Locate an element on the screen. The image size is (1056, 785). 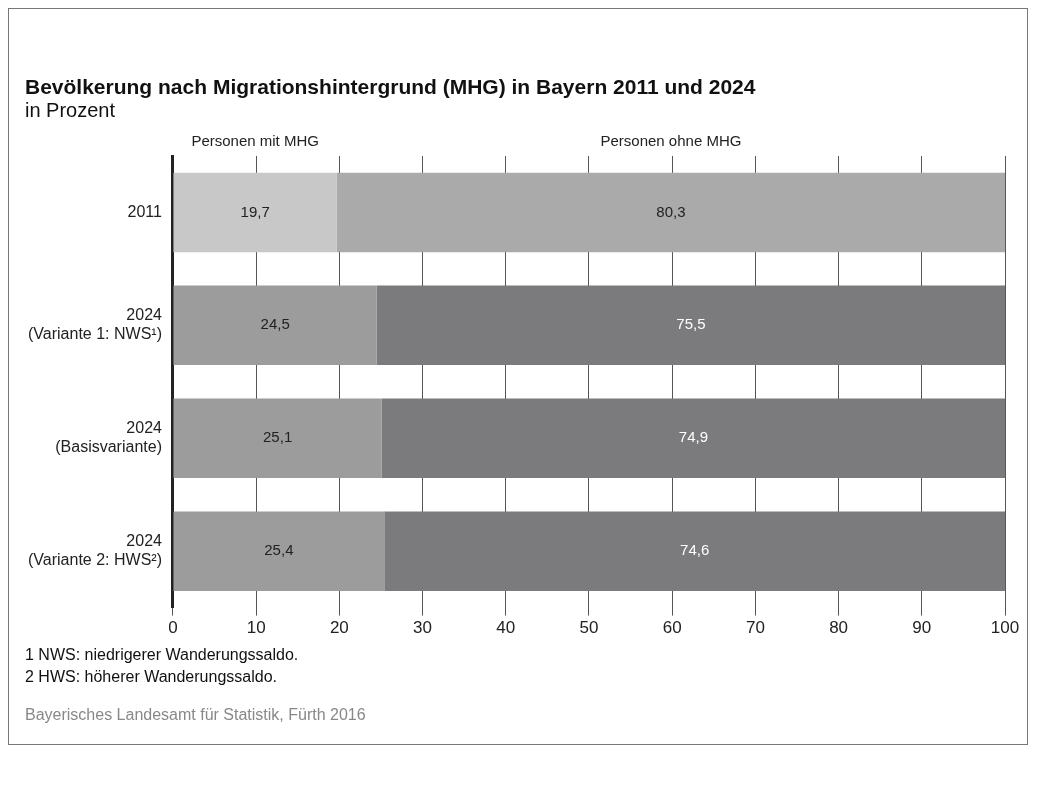
x-tick-label: 60 is located at coordinates (672, 628).